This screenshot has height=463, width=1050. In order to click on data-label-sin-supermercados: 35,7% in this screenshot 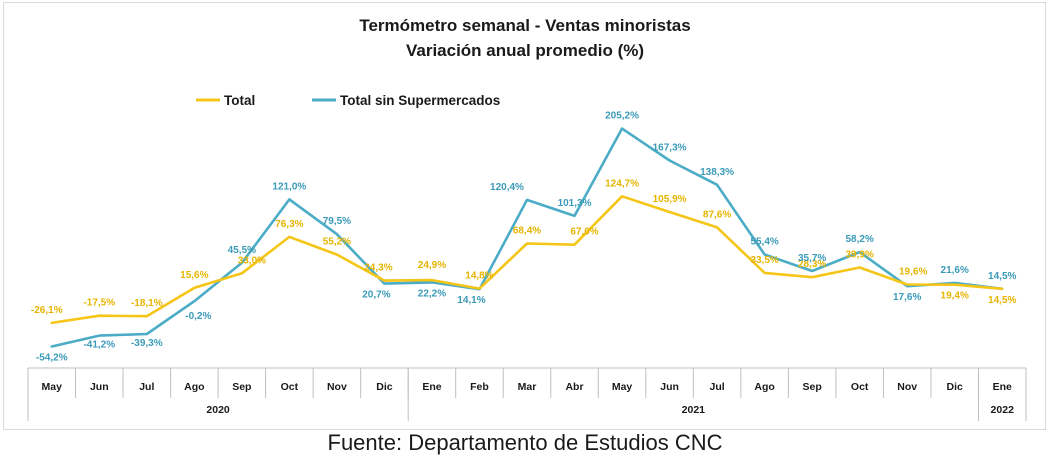, I will do `click(812, 258)`.